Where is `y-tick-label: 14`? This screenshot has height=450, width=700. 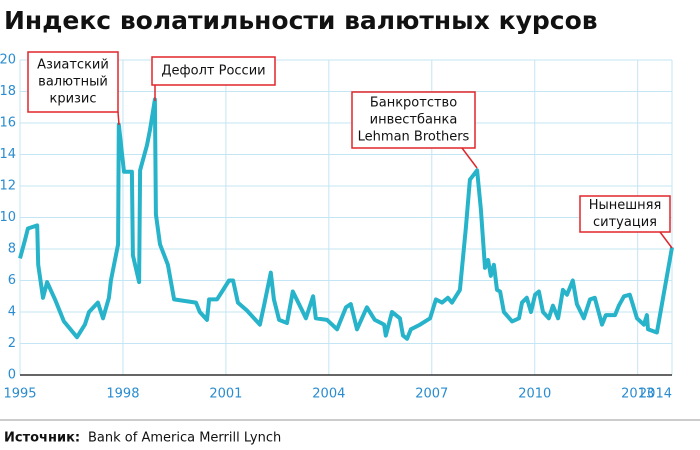 y-tick-label: 14 is located at coordinates (8, 154).